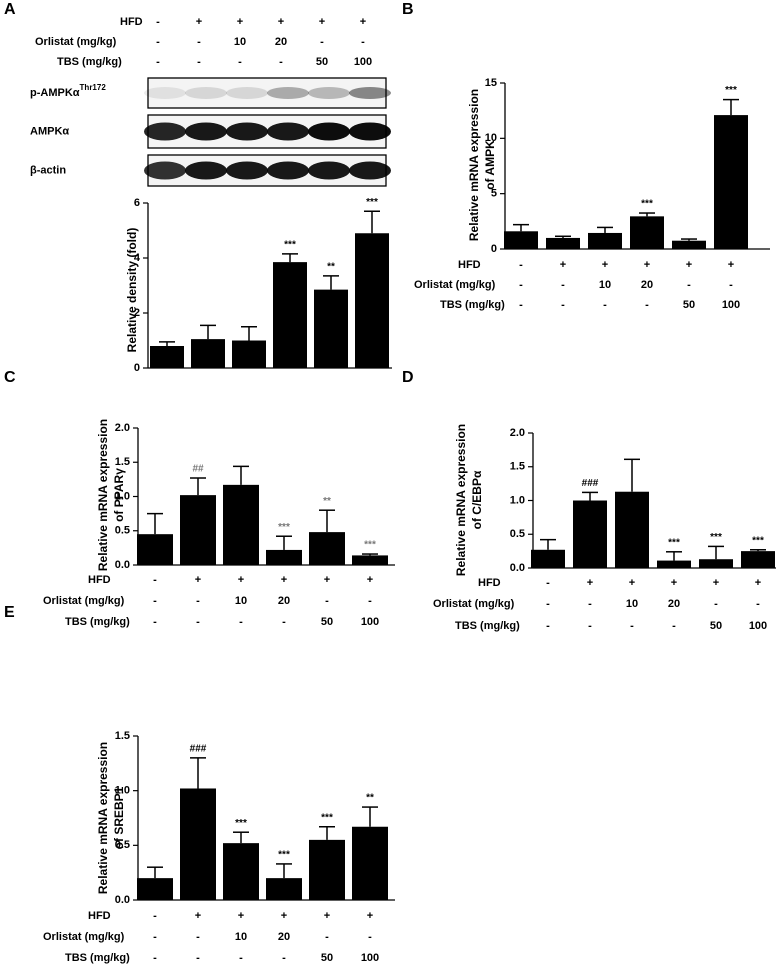  I want to click on y-tick-label: 10, so click(491, 138).